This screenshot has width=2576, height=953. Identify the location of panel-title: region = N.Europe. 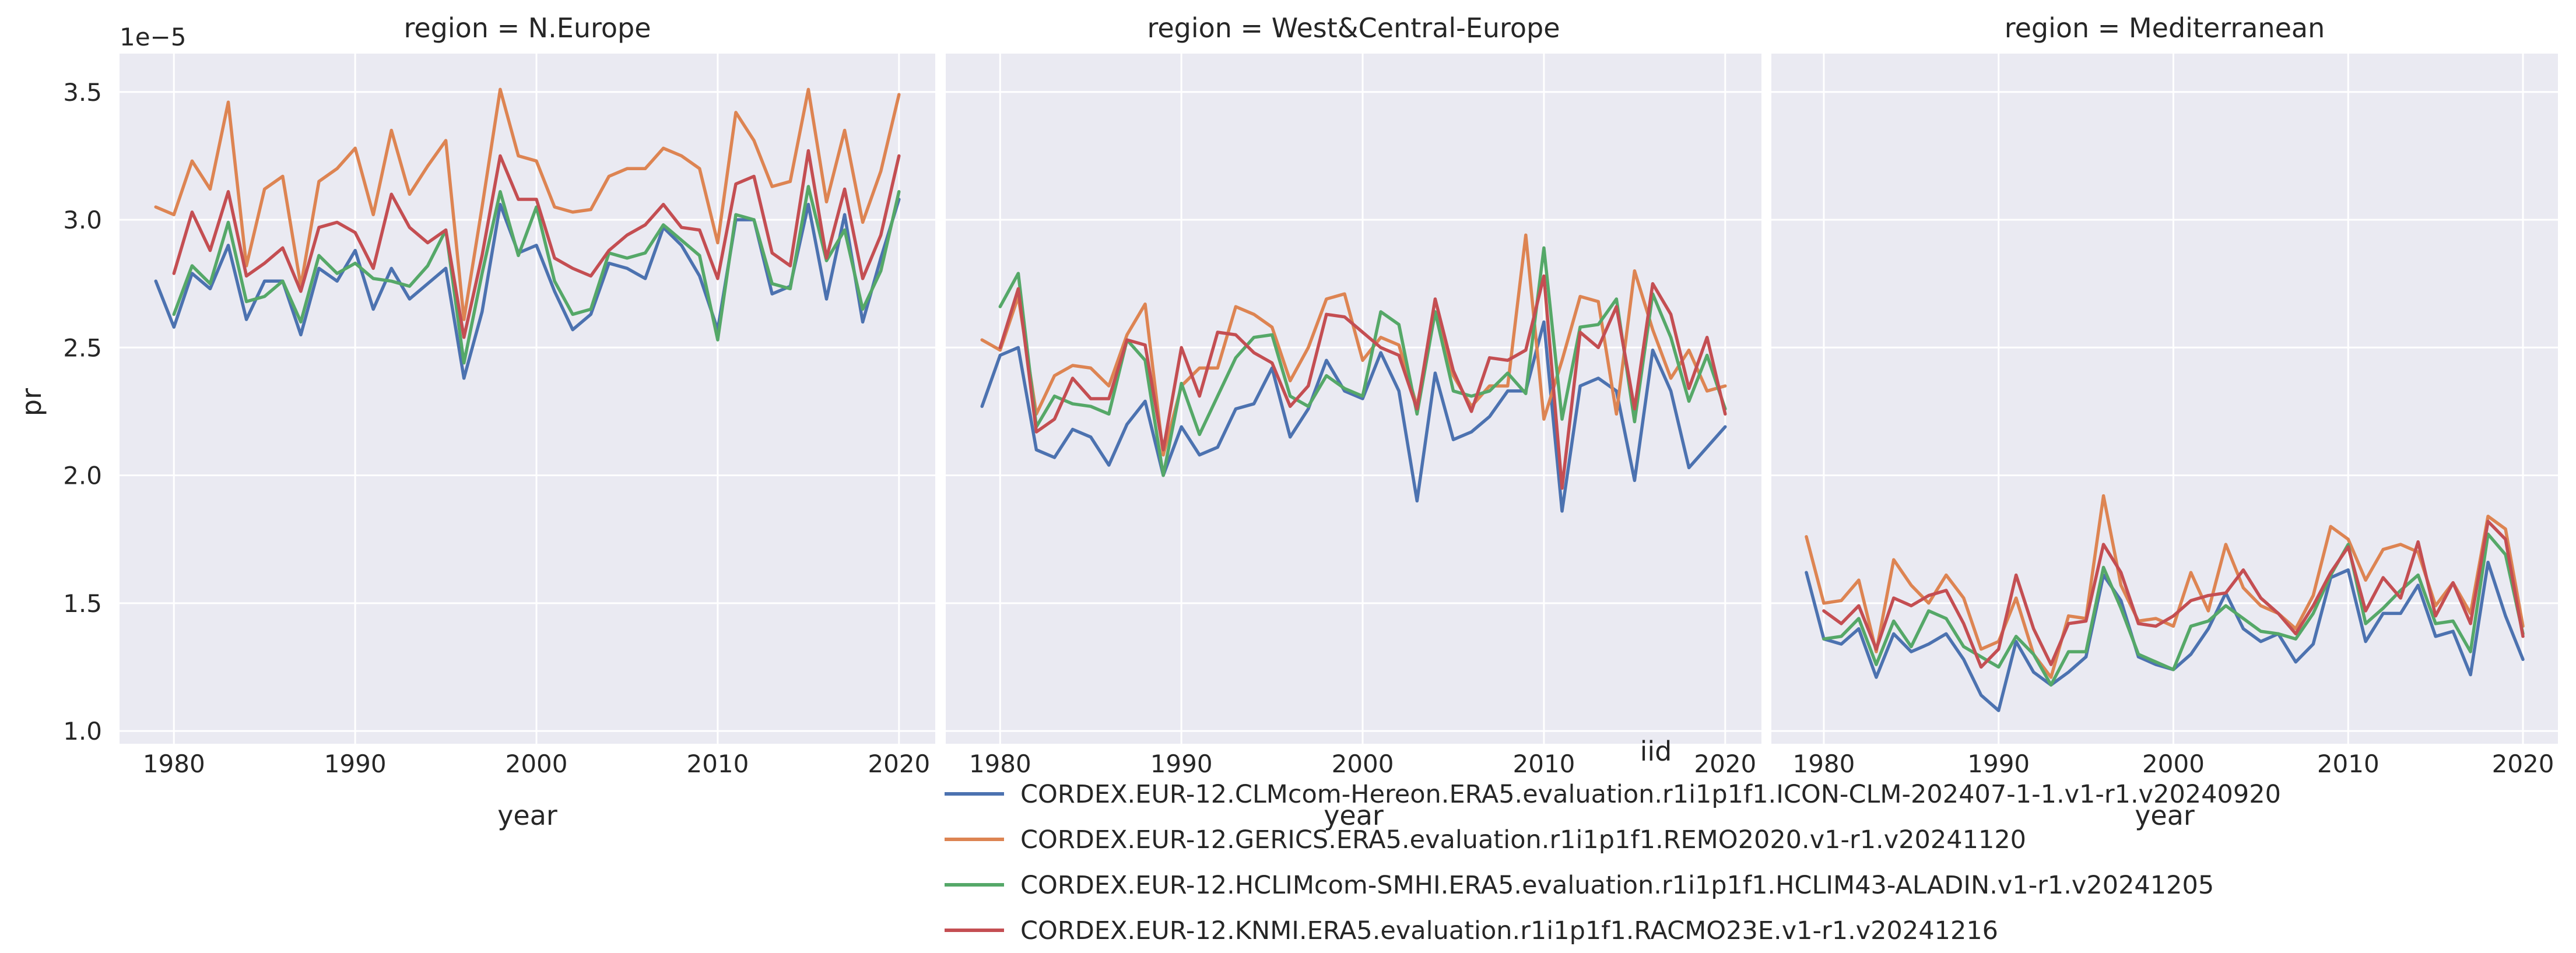
(527, 28).